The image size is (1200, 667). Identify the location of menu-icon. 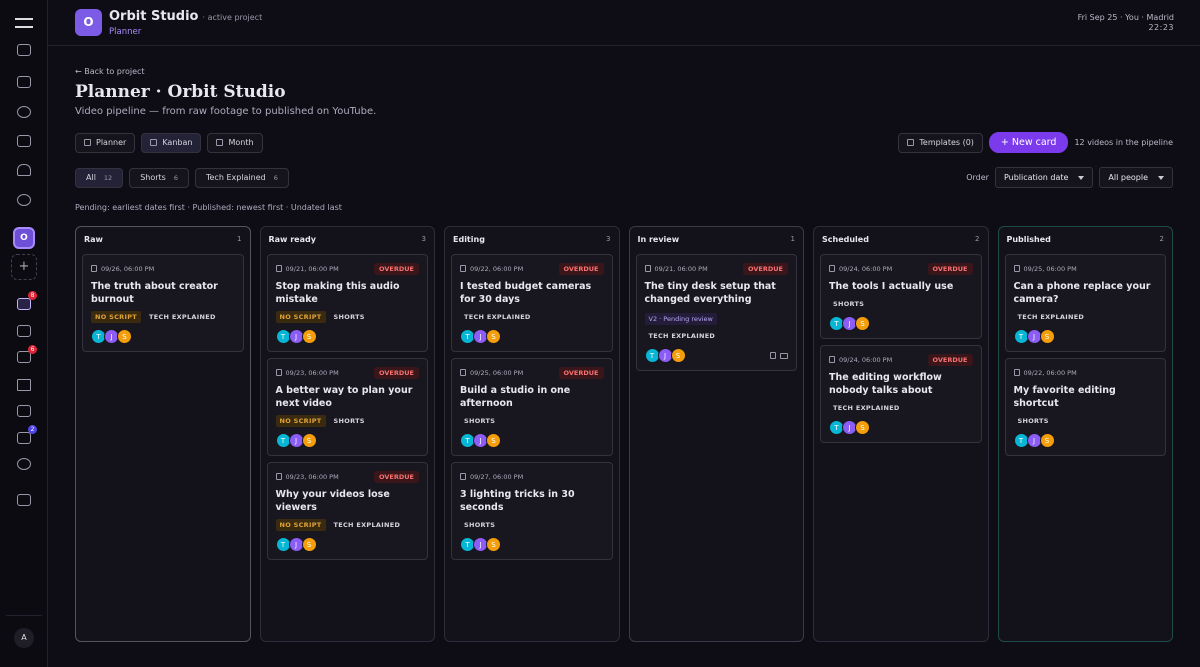
(24, 23).